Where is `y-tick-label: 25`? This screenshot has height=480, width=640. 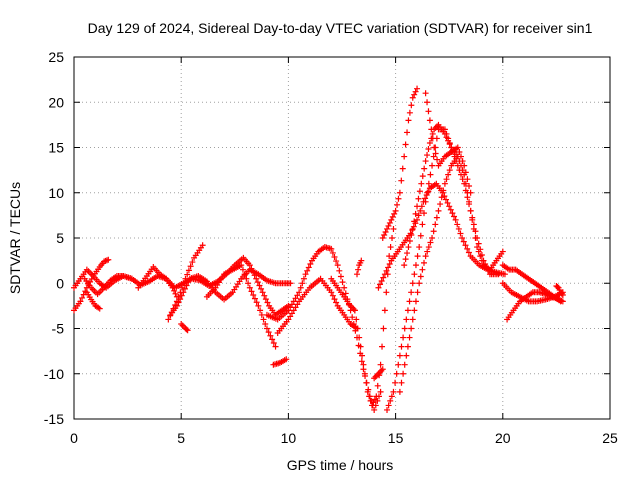 y-tick-label: 25 is located at coordinates (56, 57).